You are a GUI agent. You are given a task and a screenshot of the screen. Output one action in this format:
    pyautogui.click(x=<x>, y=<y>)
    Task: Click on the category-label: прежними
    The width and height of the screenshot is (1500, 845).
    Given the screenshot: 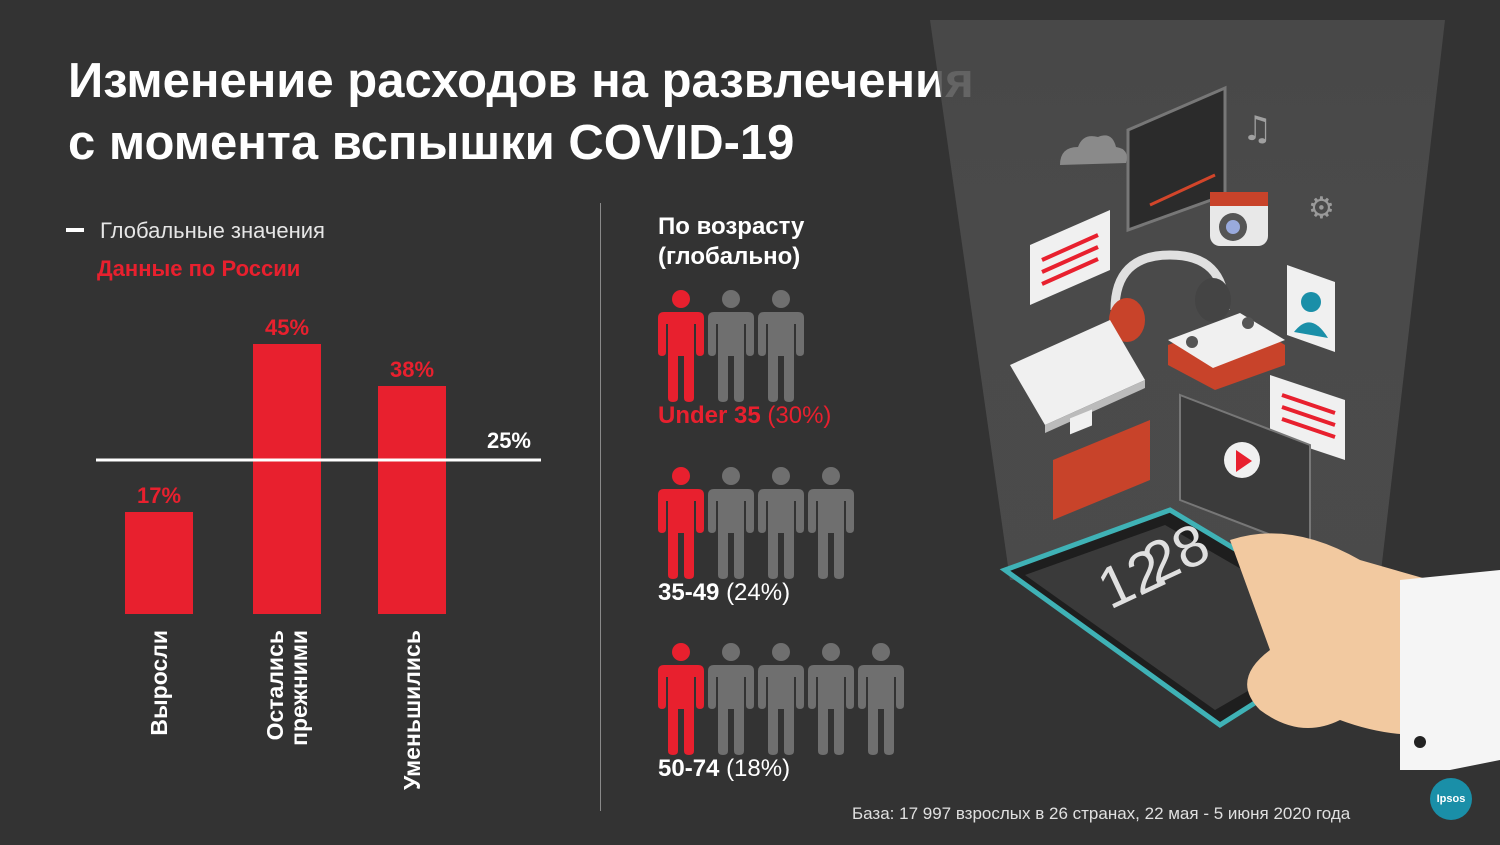 What is the action you would take?
    pyautogui.click(x=299, y=688)
    